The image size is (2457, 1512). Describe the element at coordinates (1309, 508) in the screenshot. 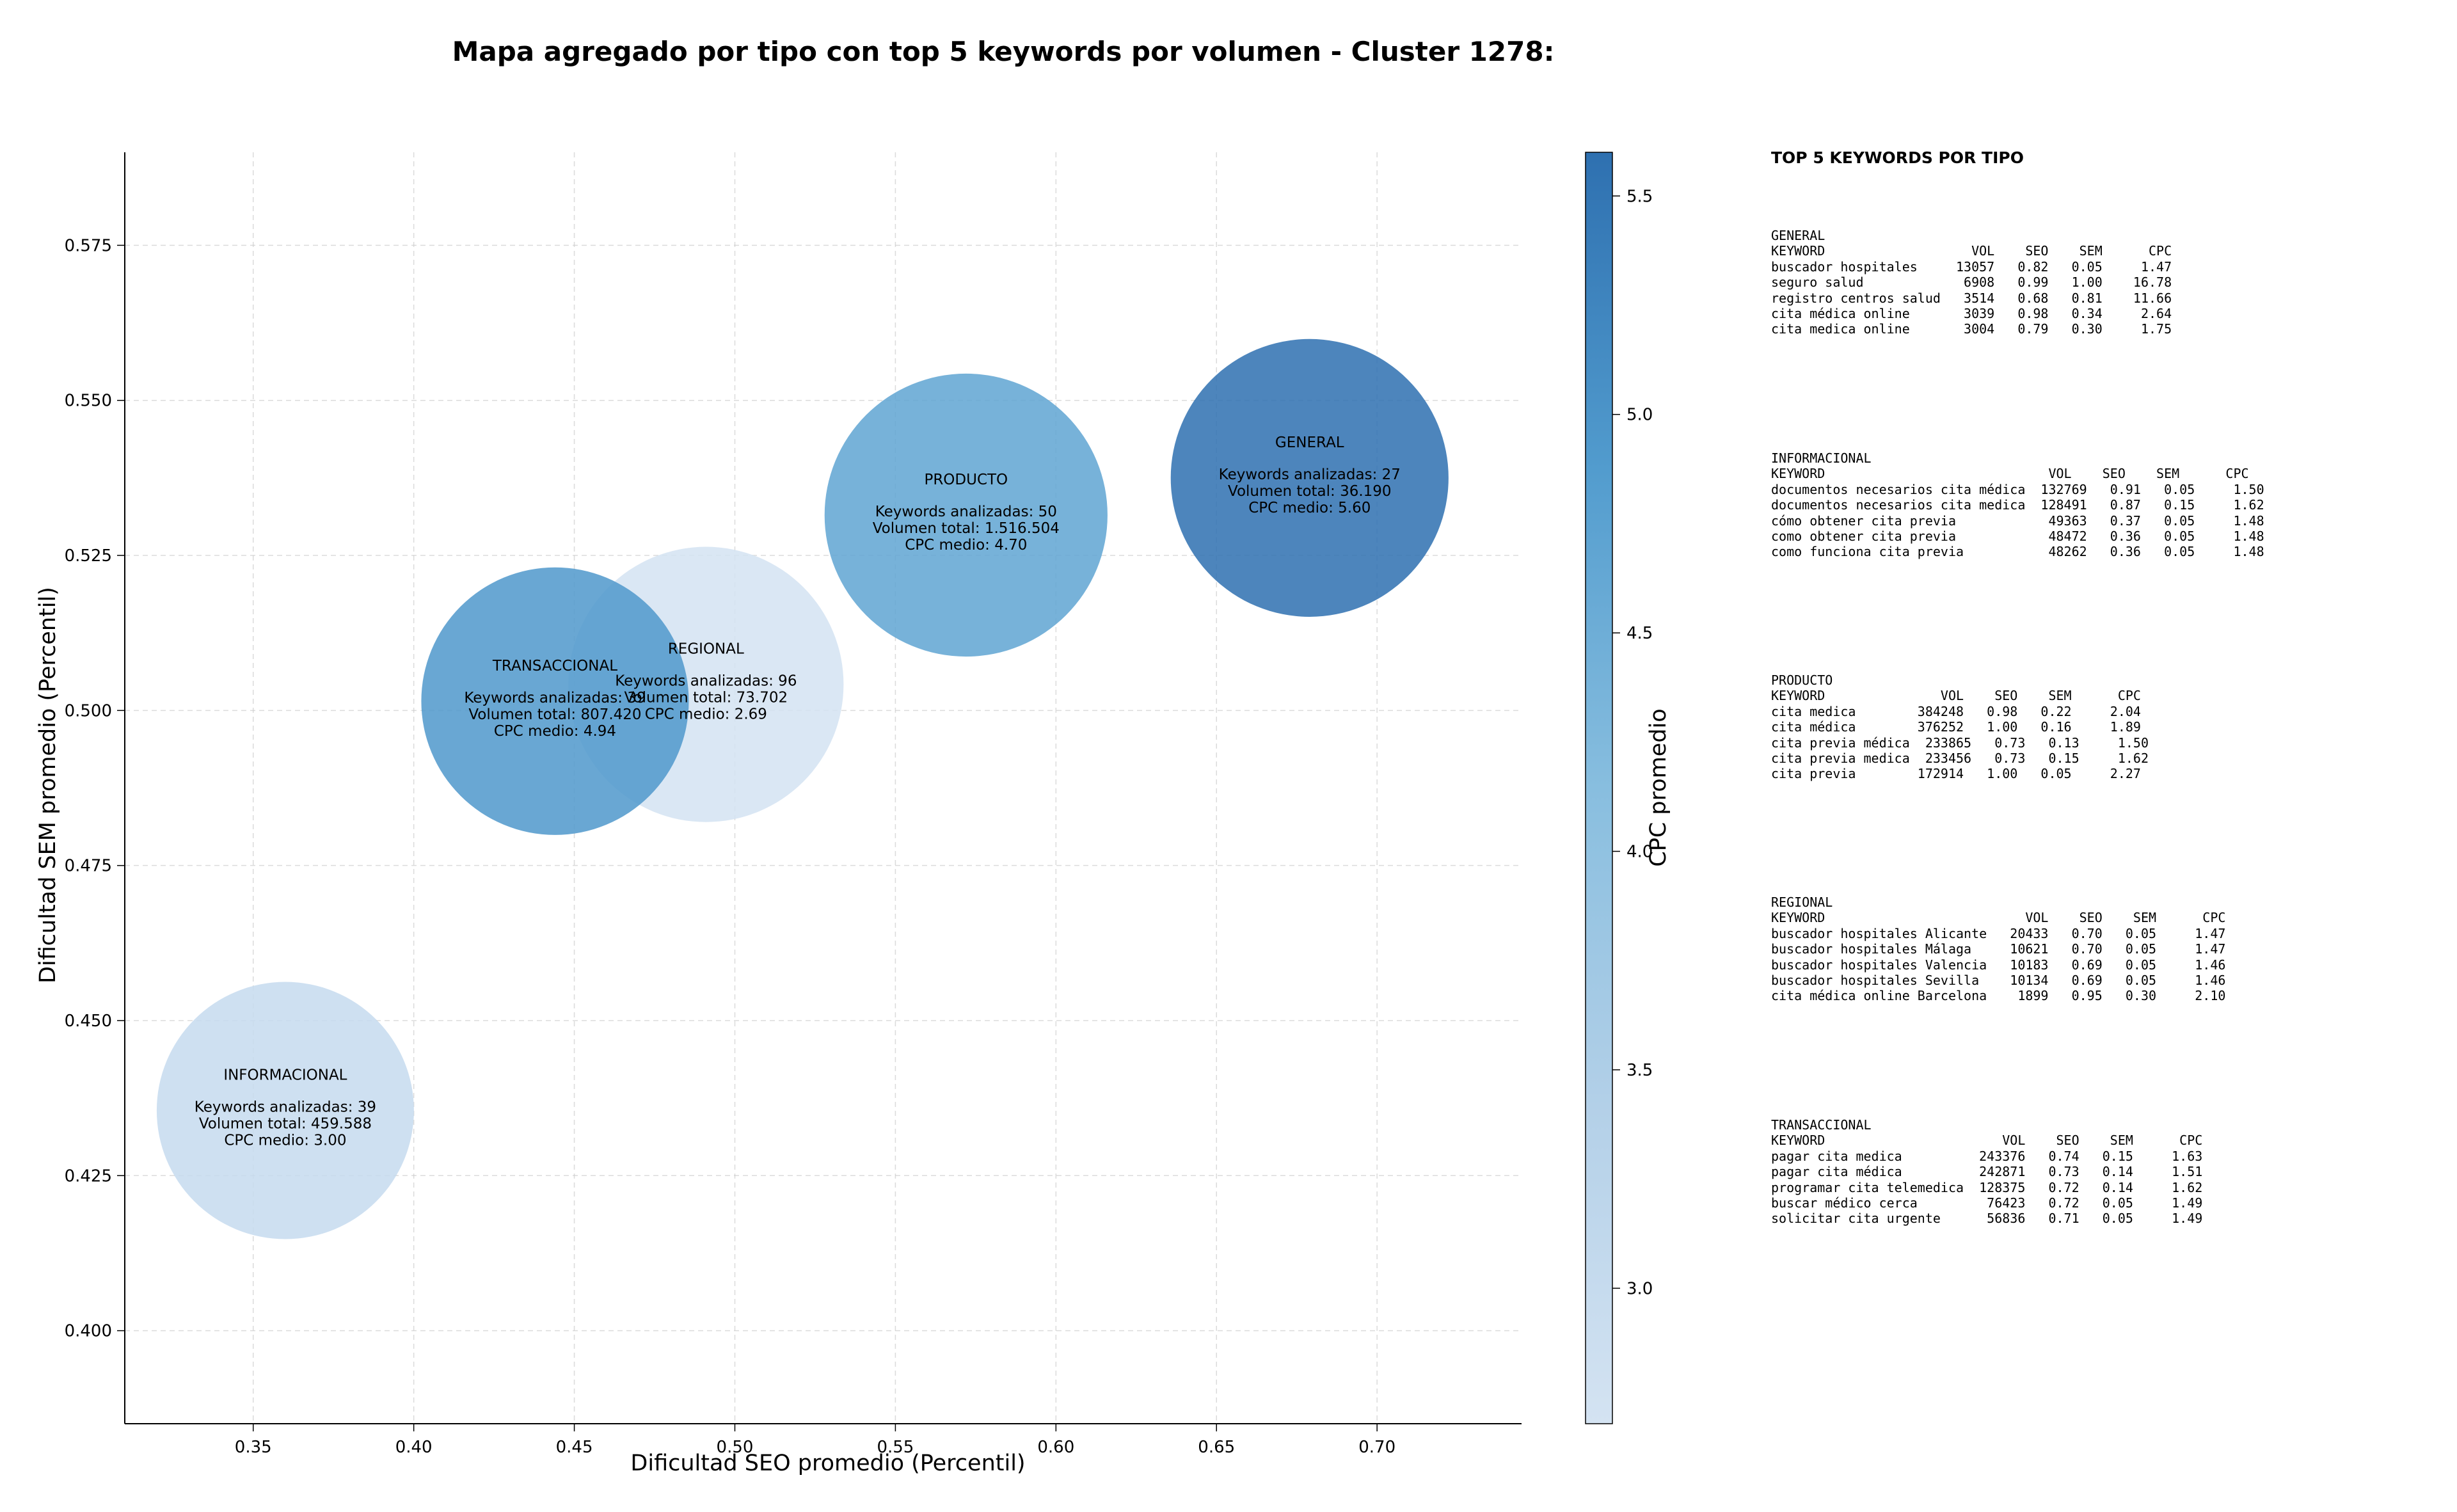

I see `bubble-cpc-label: CPC medio: 5.60` at that location.